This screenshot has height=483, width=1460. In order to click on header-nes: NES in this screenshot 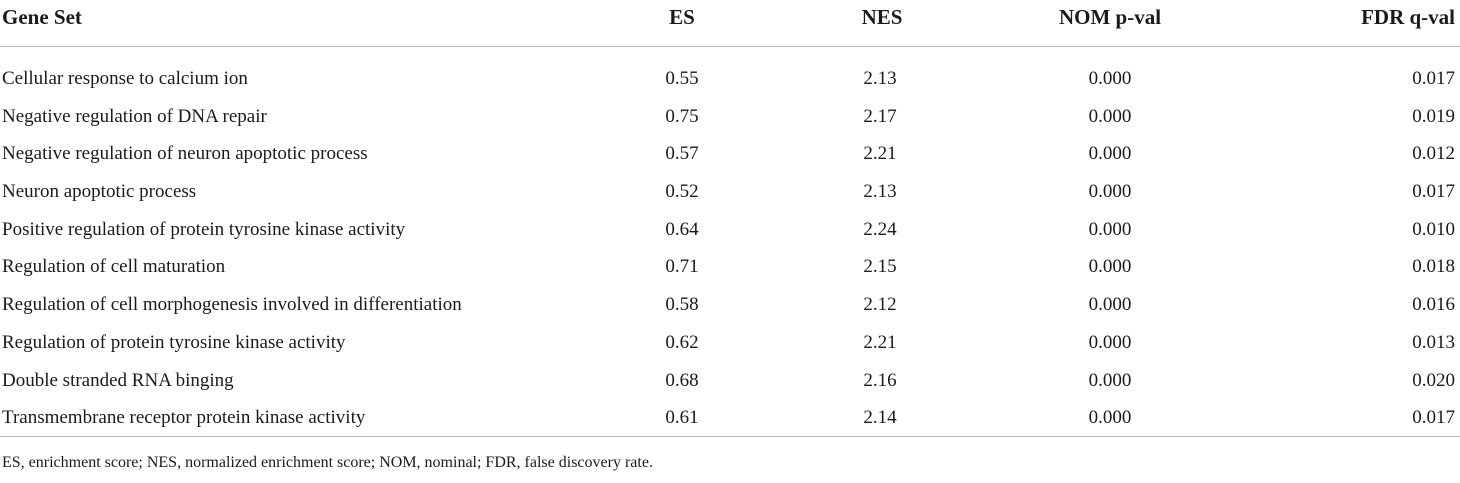, I will do `click(882, 17)`.